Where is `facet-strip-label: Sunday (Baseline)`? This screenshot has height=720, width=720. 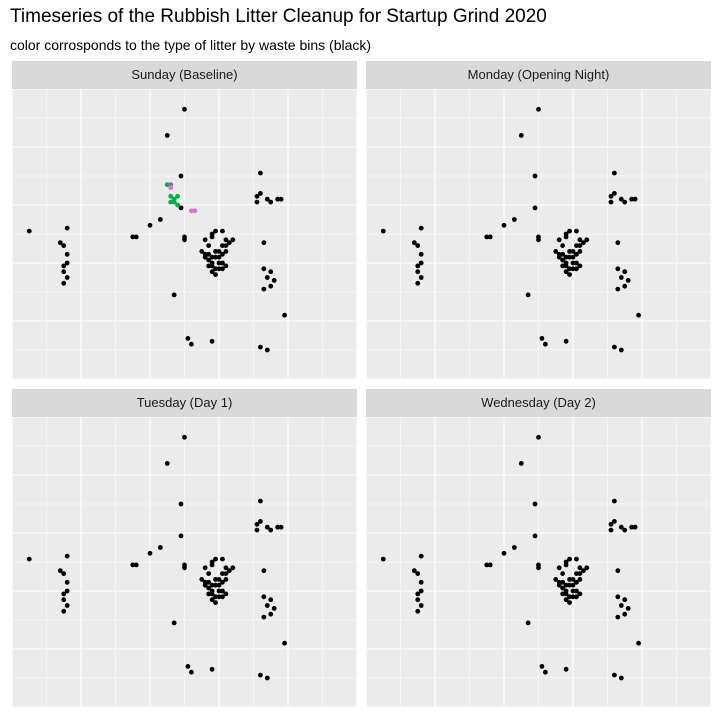
facet-strip-label: Sunday (Baseline) is located at coordinates (184, 75).